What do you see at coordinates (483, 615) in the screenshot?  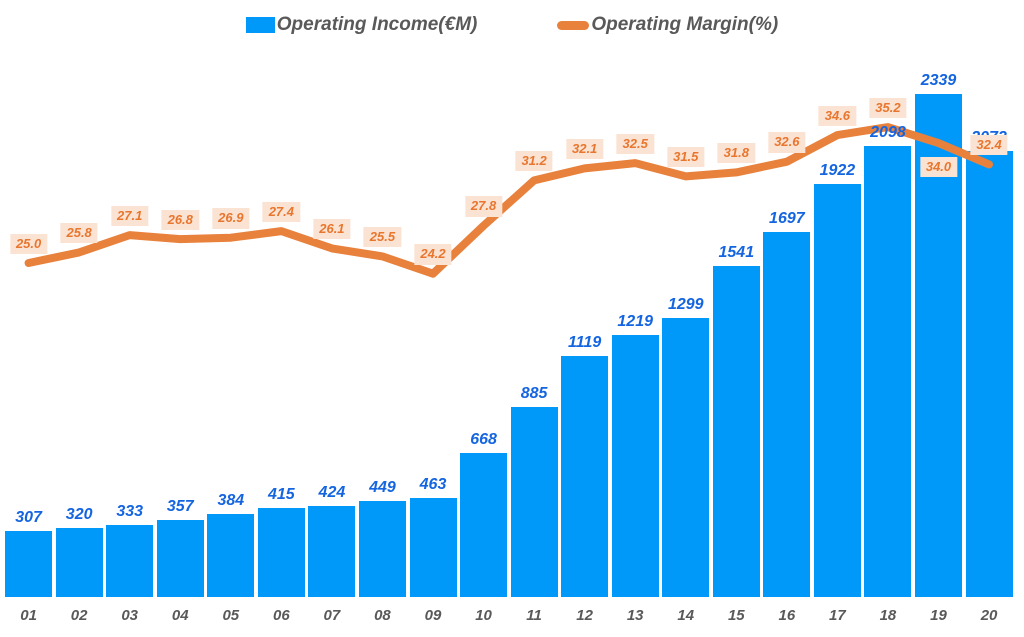 I see `x-axis-label: 10` at bounding box center [483, 615].